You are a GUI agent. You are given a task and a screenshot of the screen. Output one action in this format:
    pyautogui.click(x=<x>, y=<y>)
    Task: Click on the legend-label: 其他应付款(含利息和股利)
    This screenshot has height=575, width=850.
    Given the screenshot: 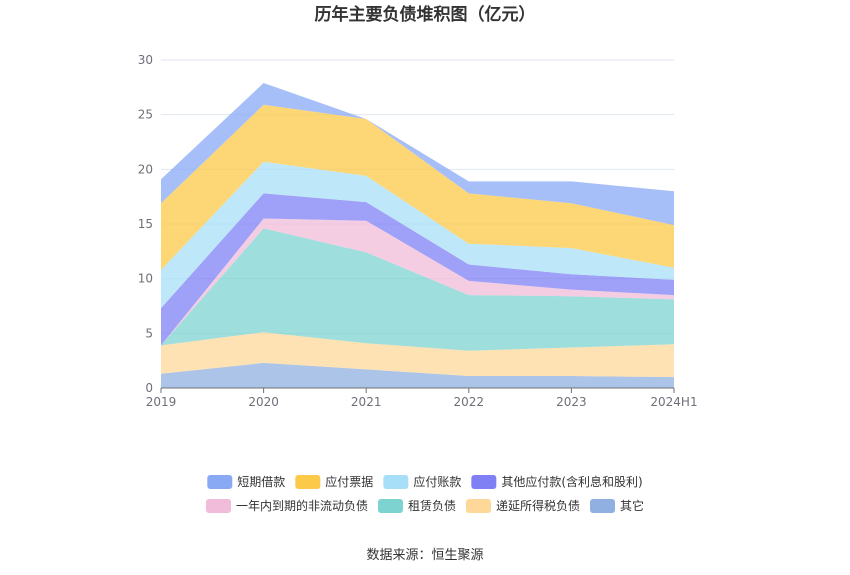 What is the action you would take?
    pyautogui.click(x=571, y=481)
    